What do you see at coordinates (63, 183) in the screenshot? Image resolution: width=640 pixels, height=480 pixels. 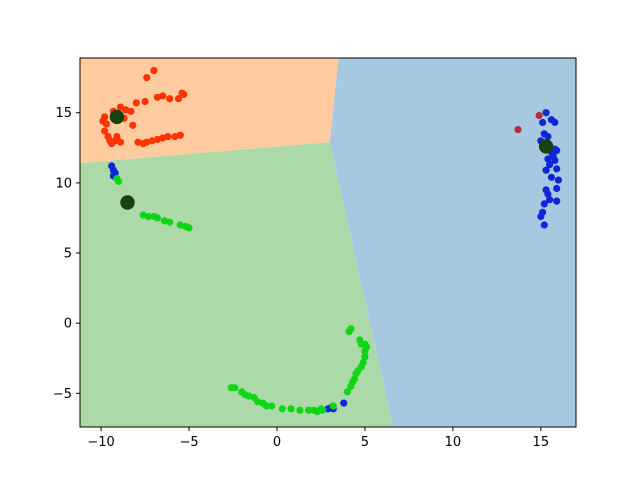 I see `y-tick-label: 10` at bounding box center [63, 183].